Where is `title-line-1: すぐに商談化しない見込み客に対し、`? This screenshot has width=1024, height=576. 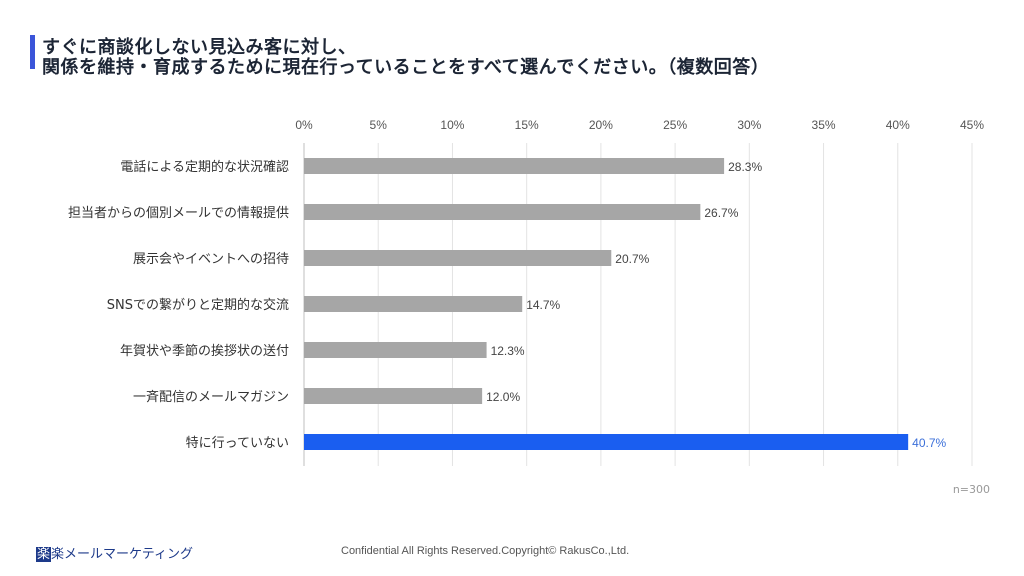
title-line-1: すぐに商談化しない見込み客に対し、 is located at coordinates (199, 47).